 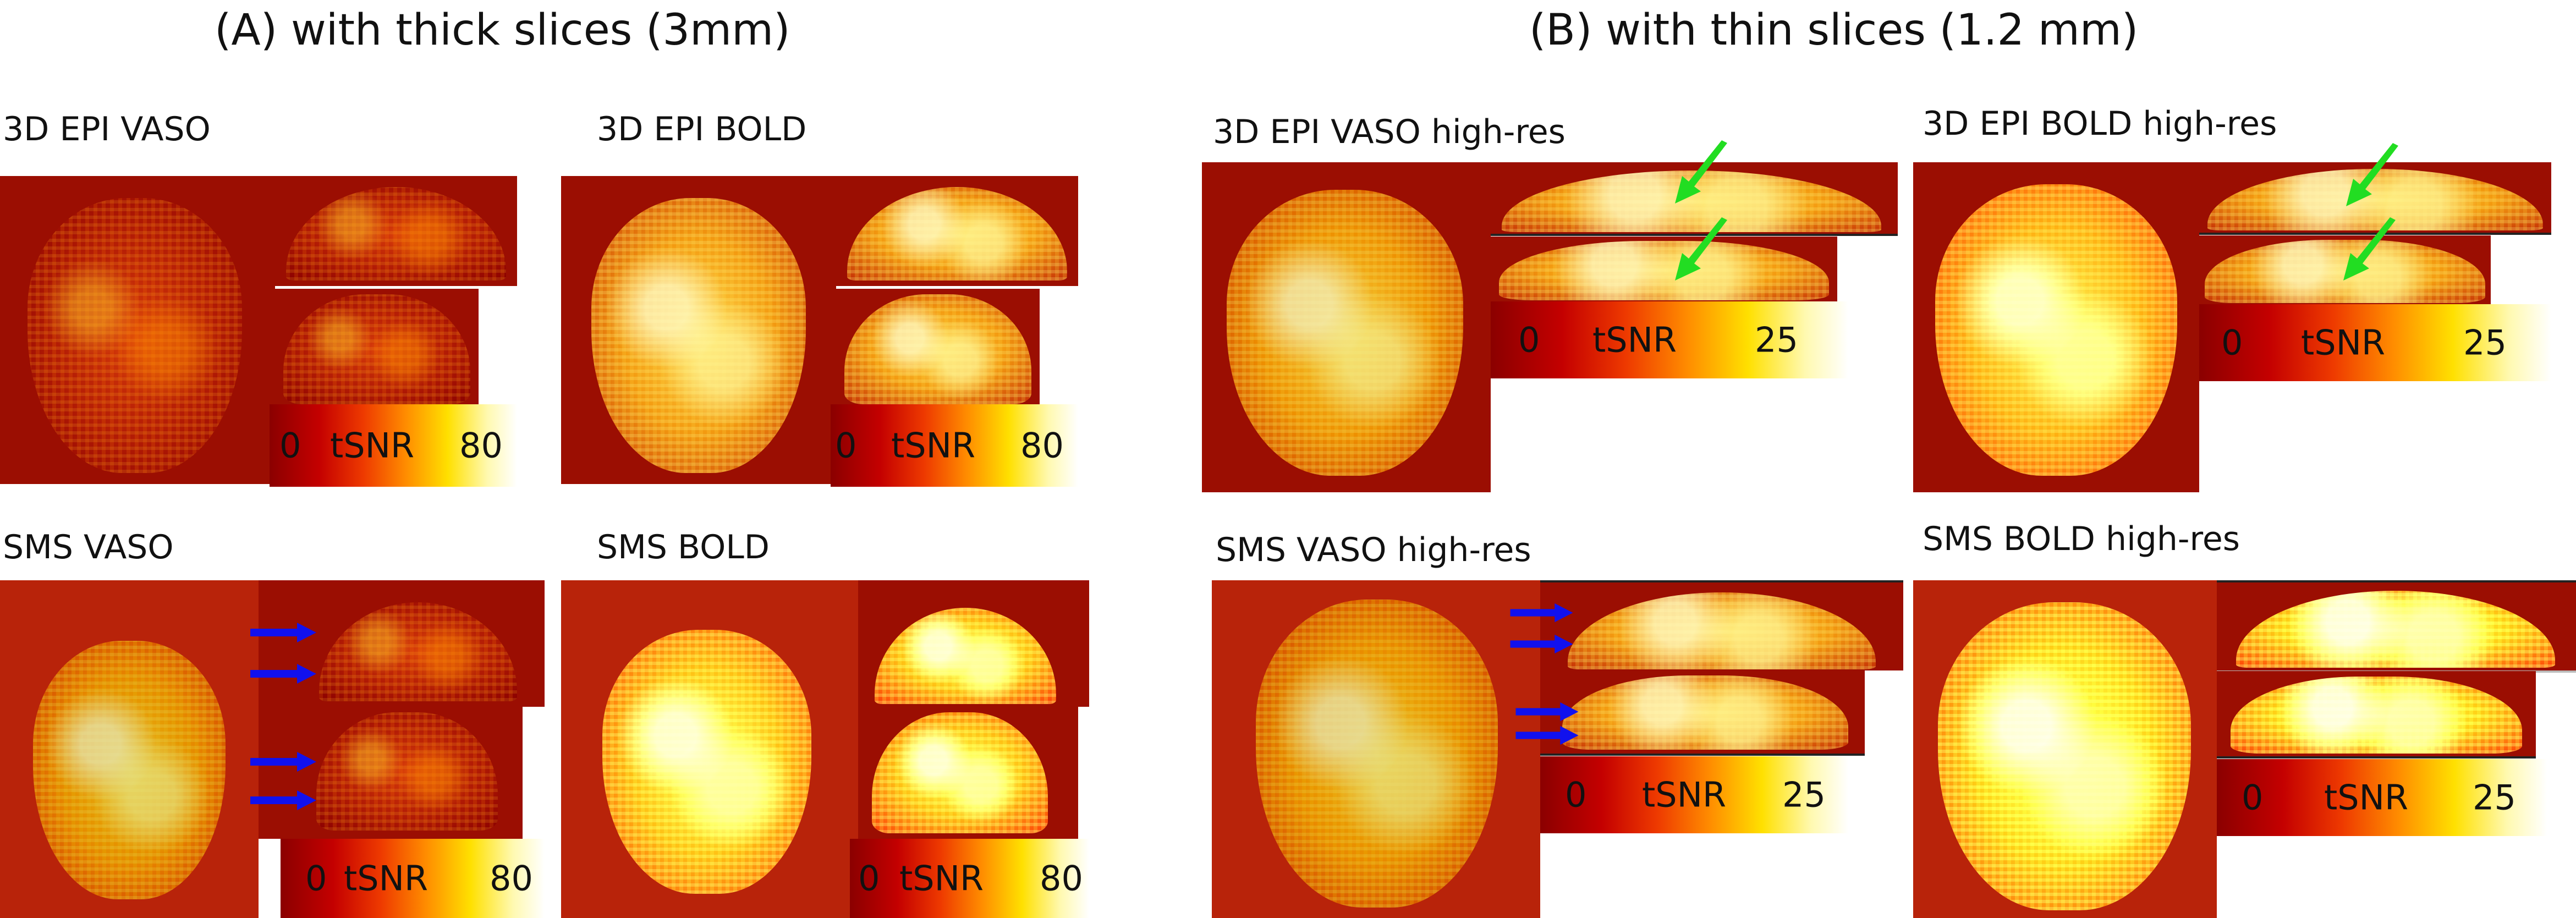 What do you see at coordinates (2100, 124) in the screenshot?
I see `panel-title-3d-epi-bold-high-res: 3D EPI BOLD high-res` at bounding box center [2100, 124].